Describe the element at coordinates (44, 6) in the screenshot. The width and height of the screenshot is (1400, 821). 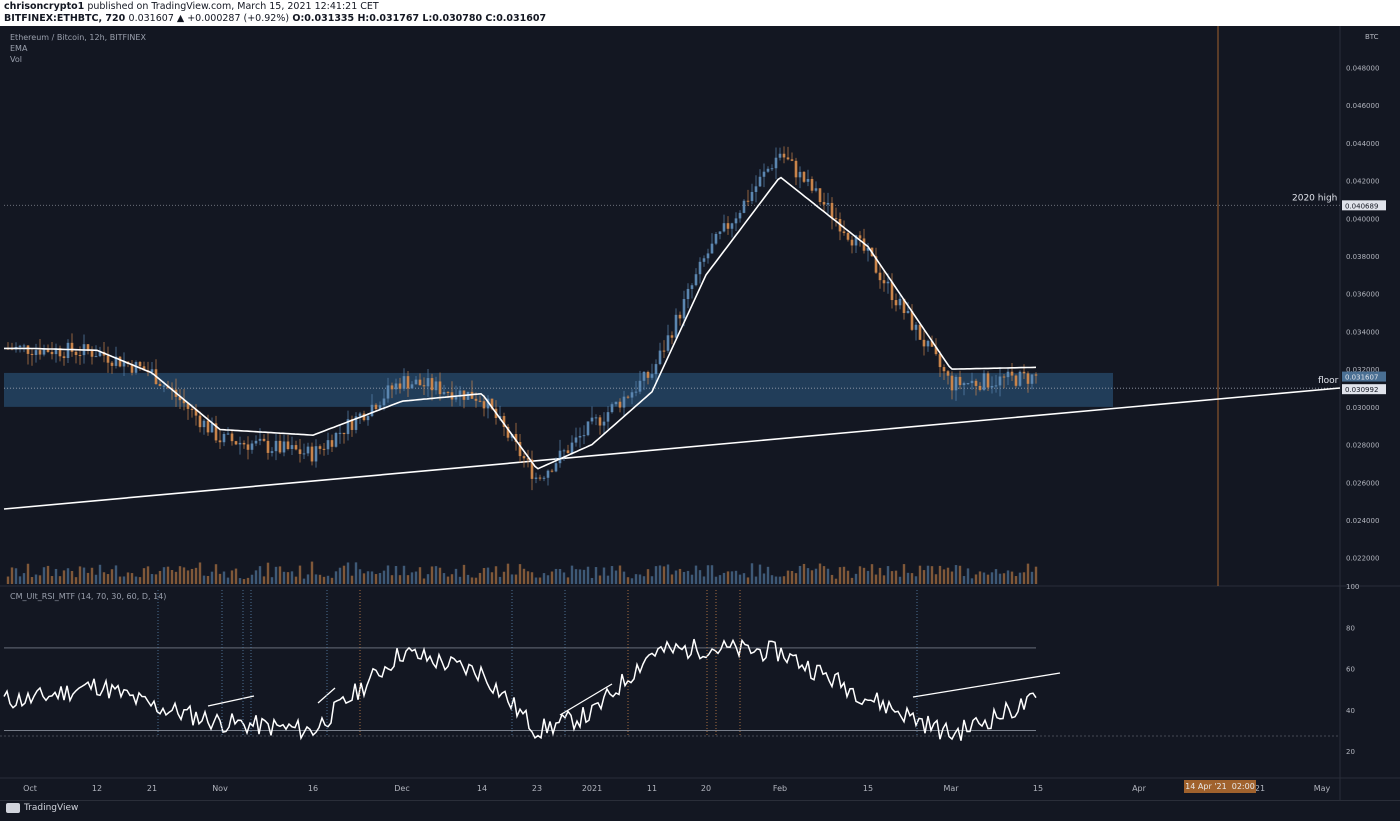
I see `author-name: chrisoncrypto1` at that location.